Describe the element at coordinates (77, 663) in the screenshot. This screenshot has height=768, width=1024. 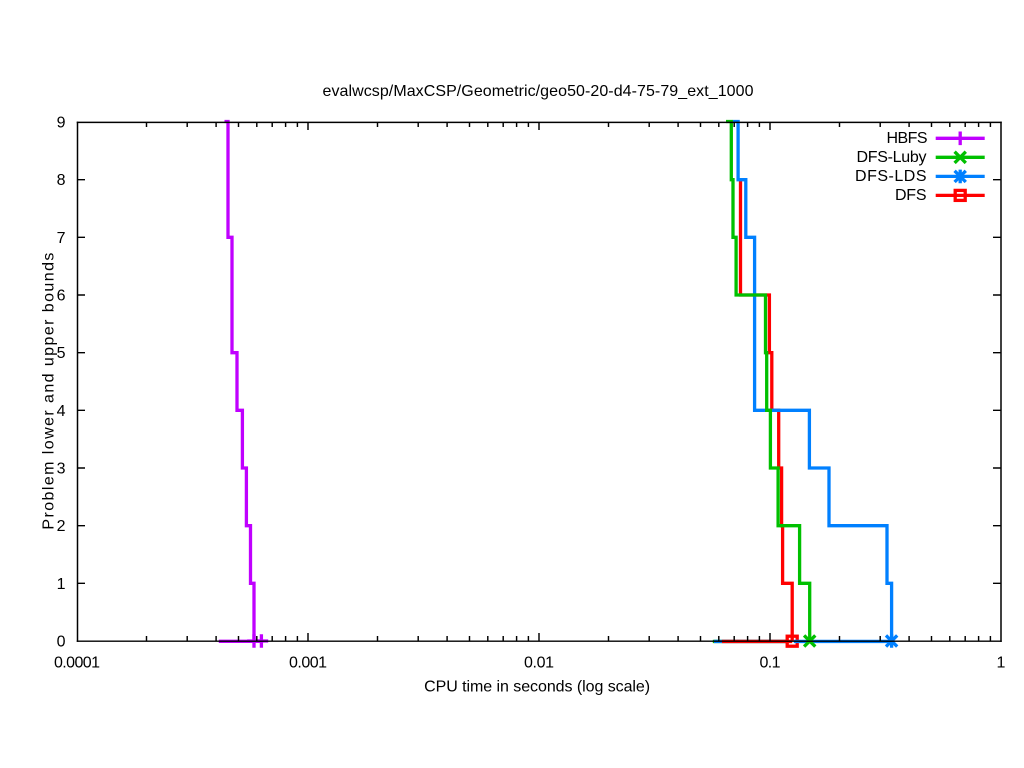
I see `svg-text: 0.0001` at that location.